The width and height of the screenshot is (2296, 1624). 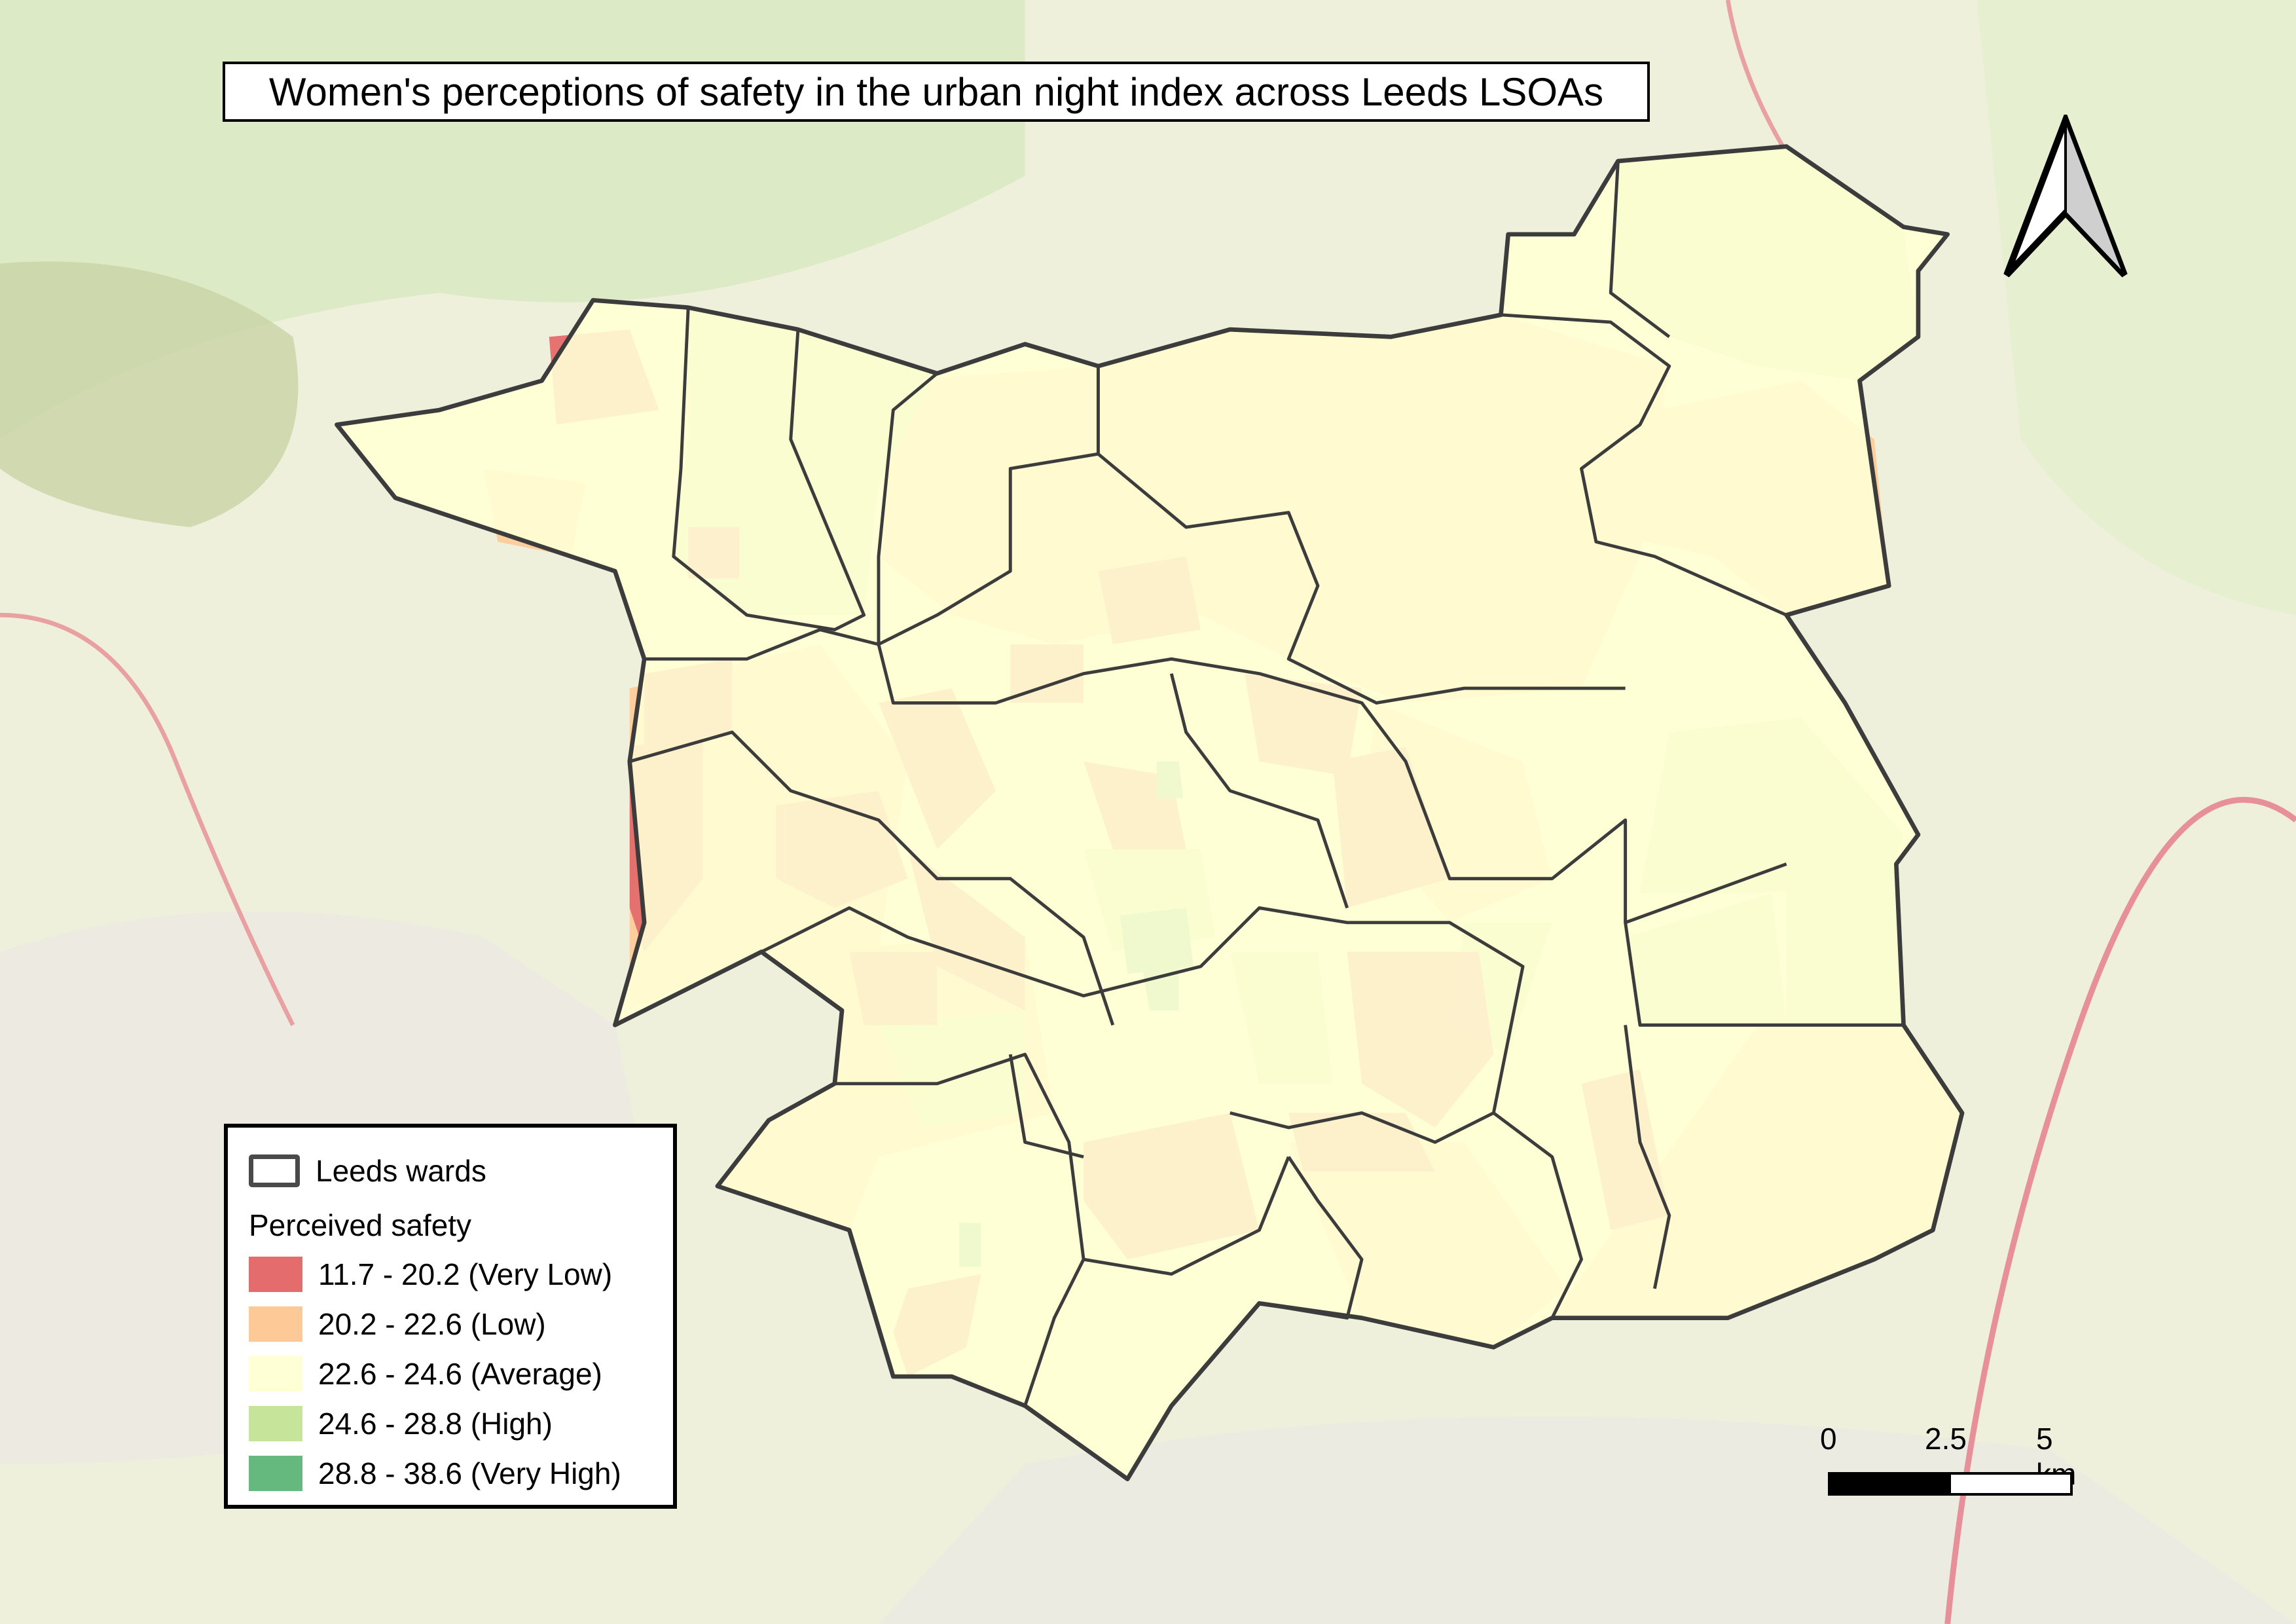 I want to click on legend-item-average: 22.6 - 24.6 (Average), so click(x=450, y=1374).